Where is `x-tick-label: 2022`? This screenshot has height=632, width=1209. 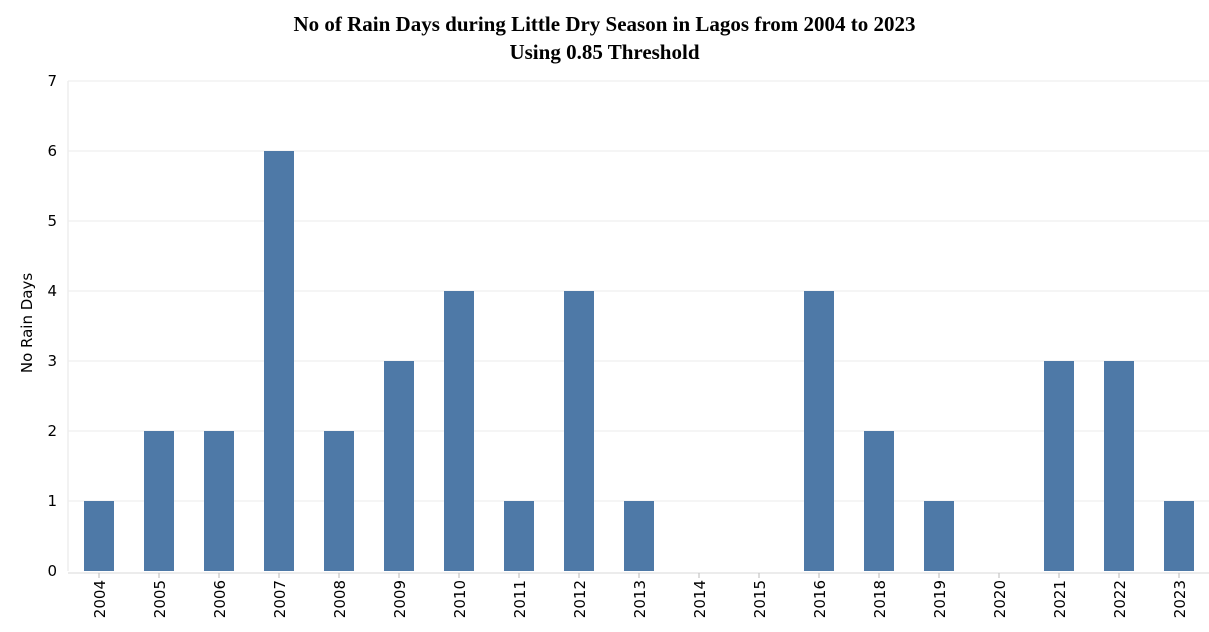 x-tick-label: 2022 is located at coordinates (1120, 599).